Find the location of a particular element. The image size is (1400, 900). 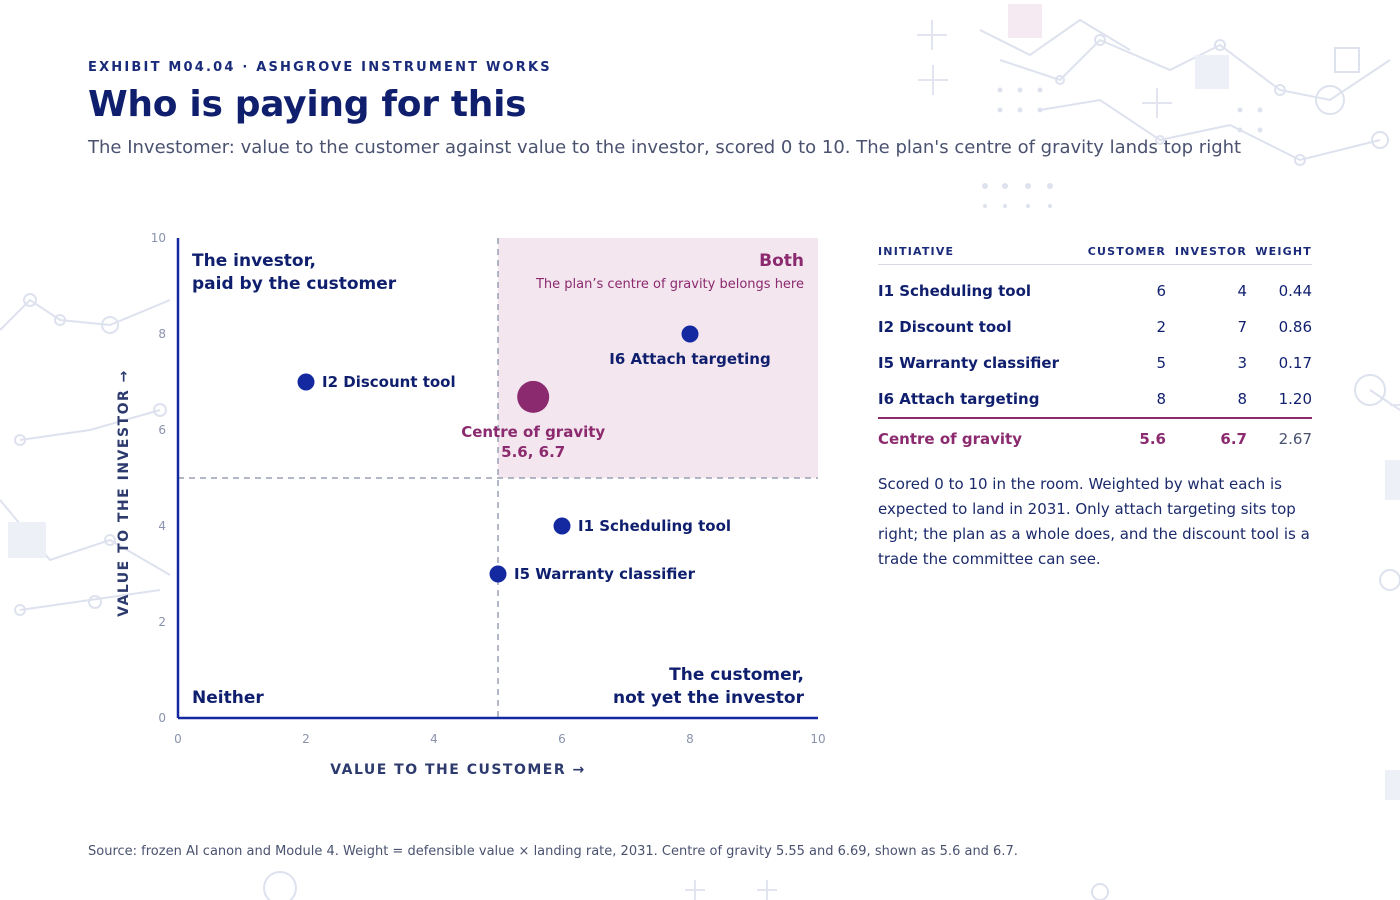

table-row: I6 Attach targeting 8 8 1.20 is located at coordinates (1095, 399).